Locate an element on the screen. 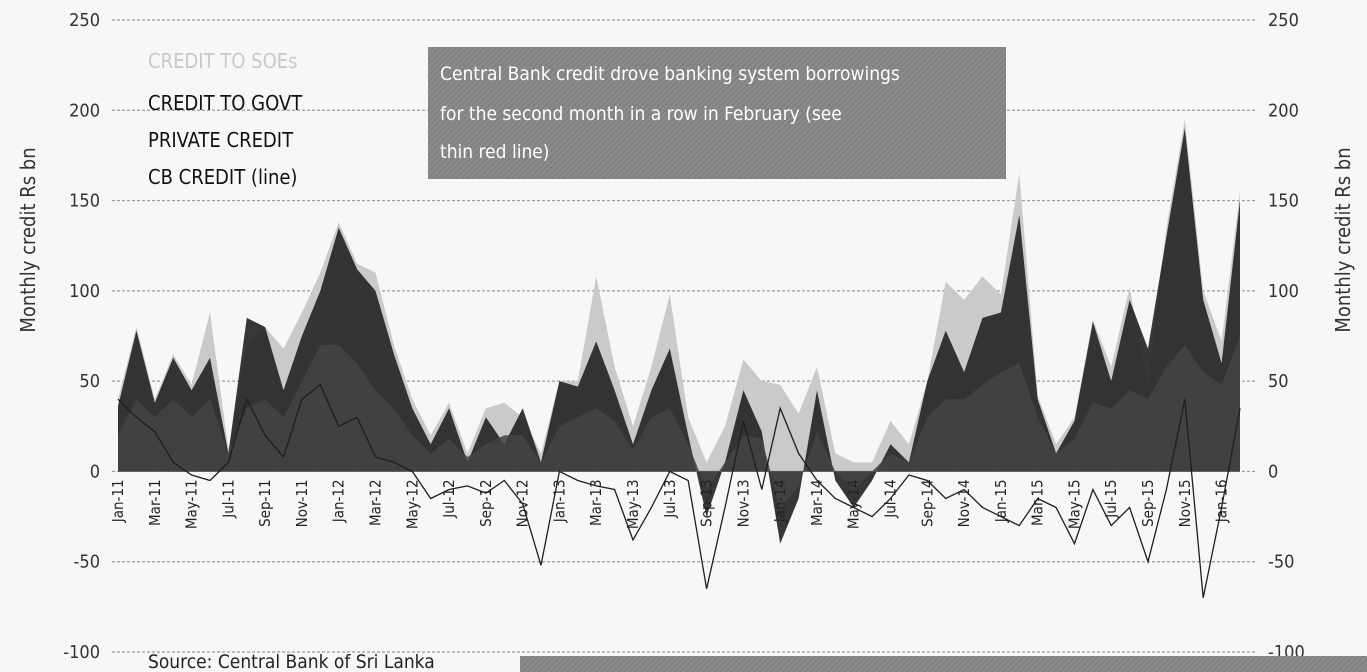  y-tick-label-left: -100 is located at coordinates (81, 652).